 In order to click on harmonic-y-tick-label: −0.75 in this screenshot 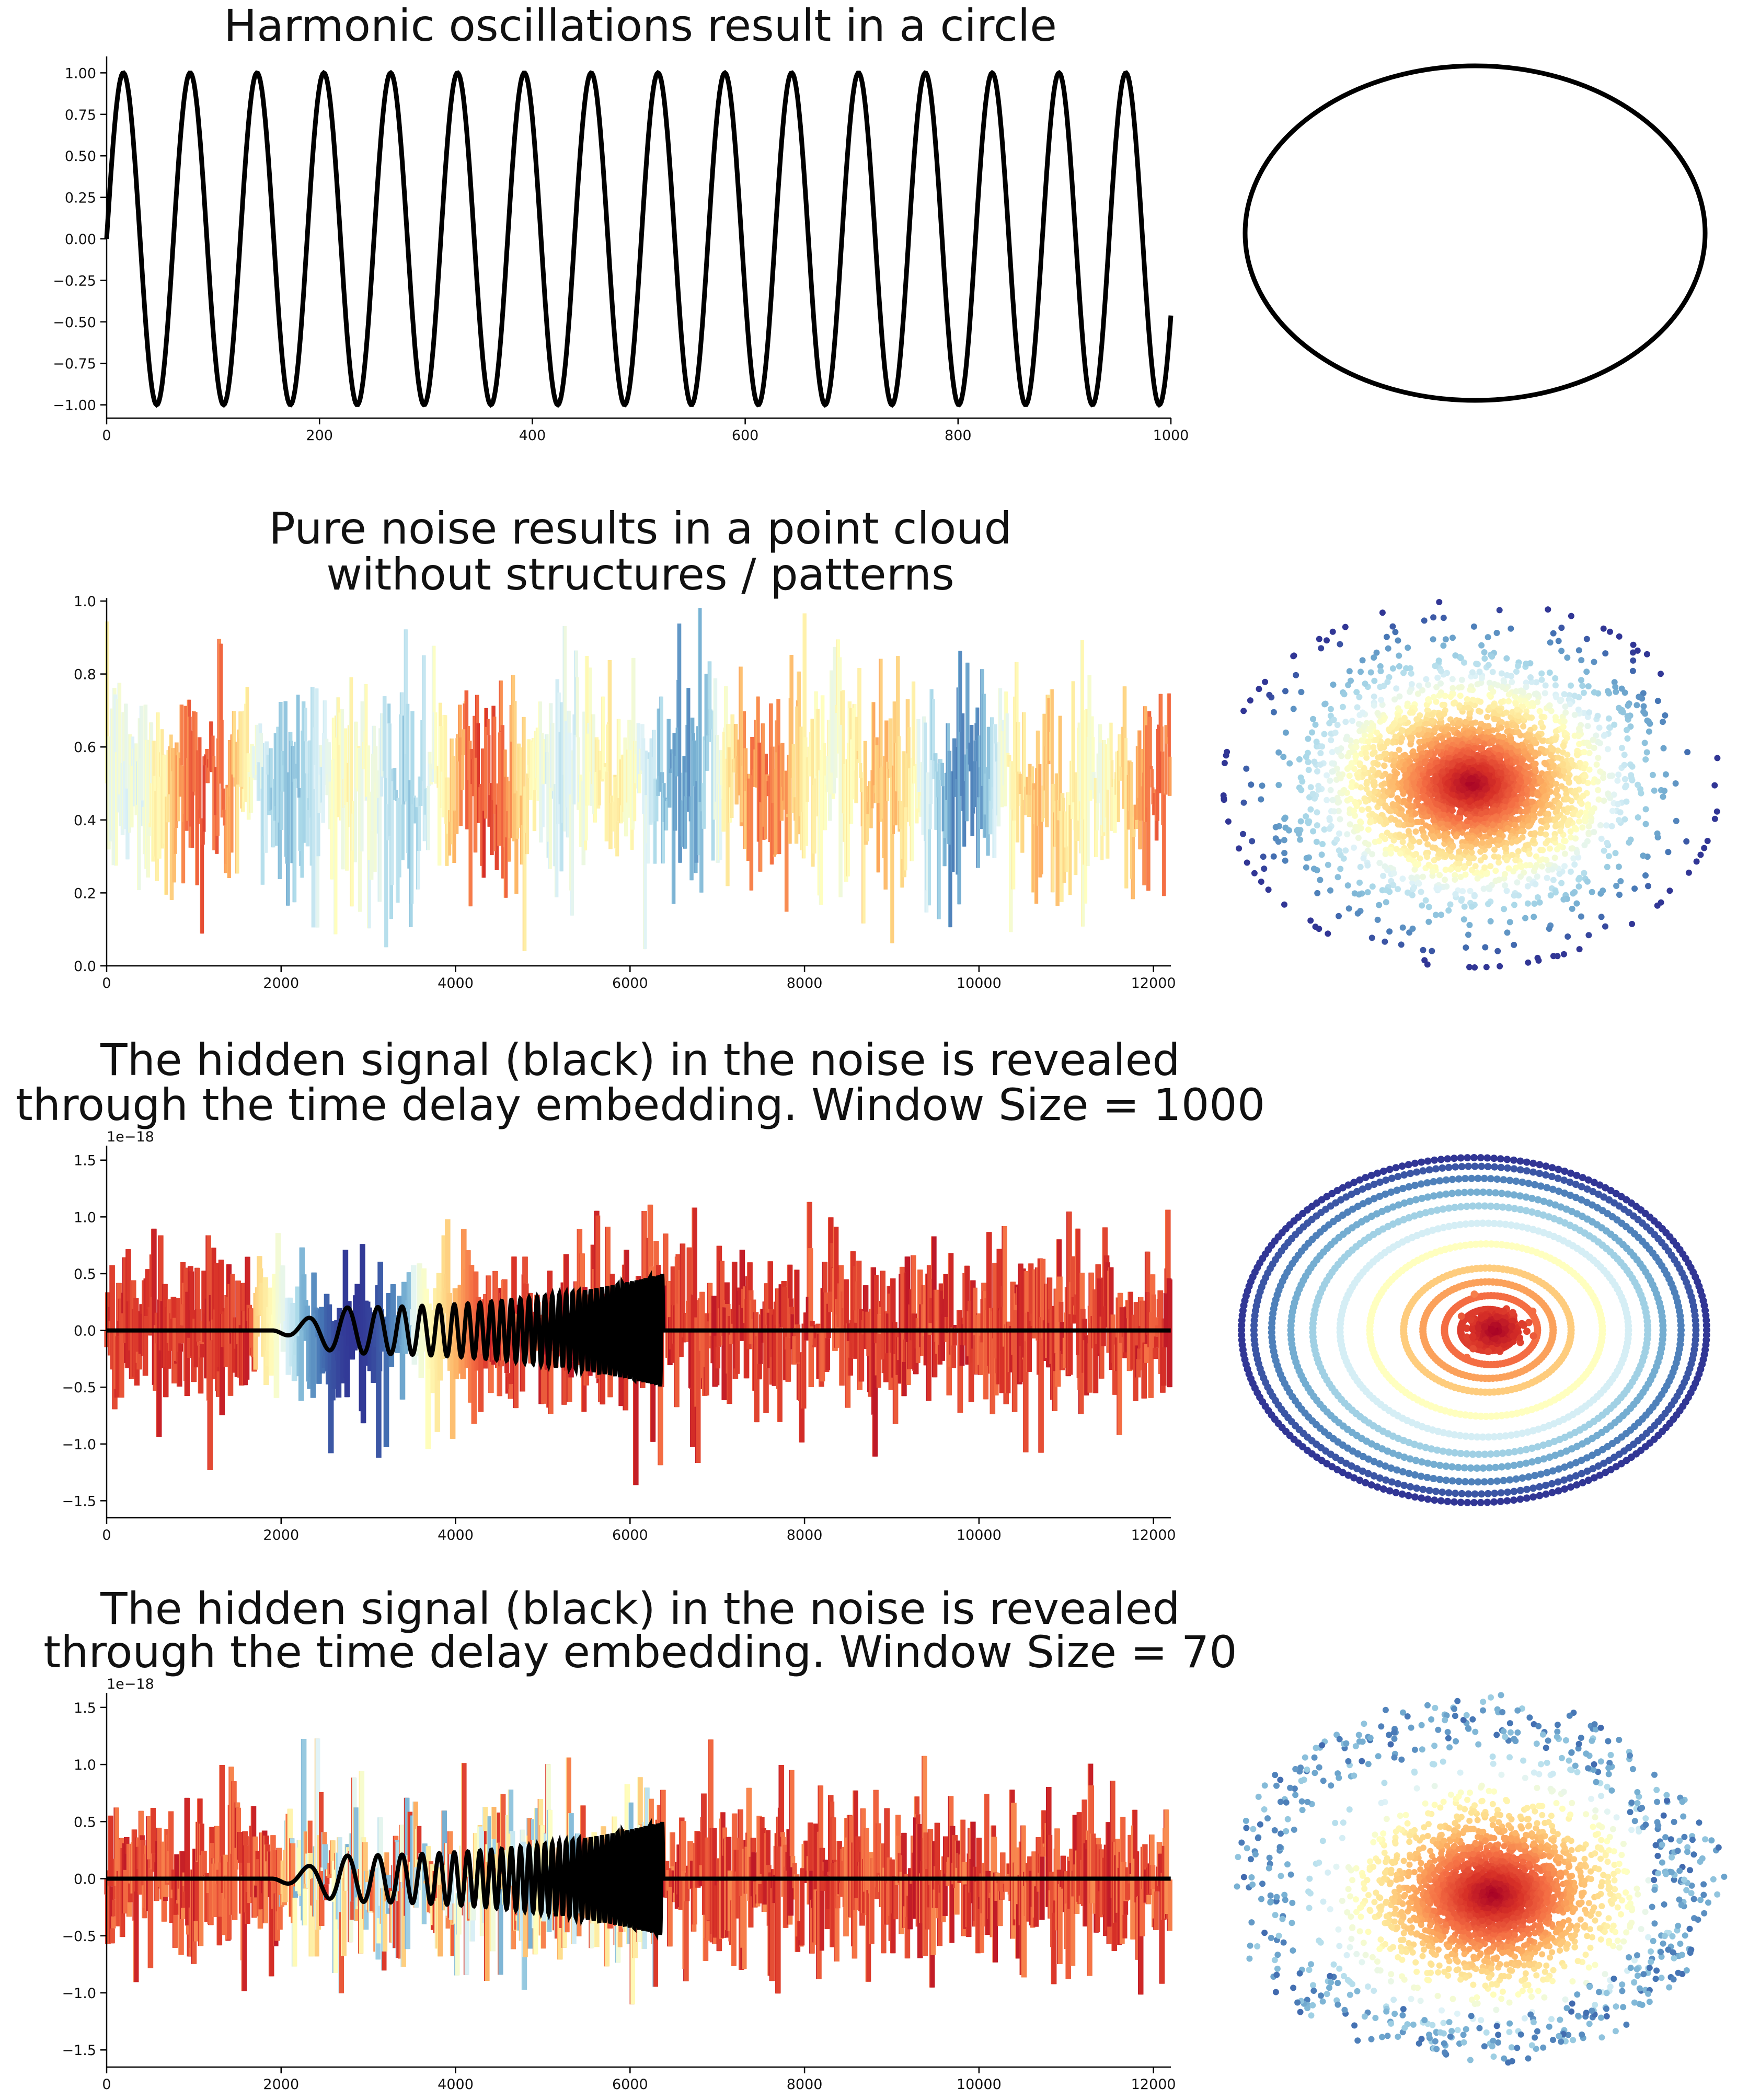, I will do `click(74, 364)`.